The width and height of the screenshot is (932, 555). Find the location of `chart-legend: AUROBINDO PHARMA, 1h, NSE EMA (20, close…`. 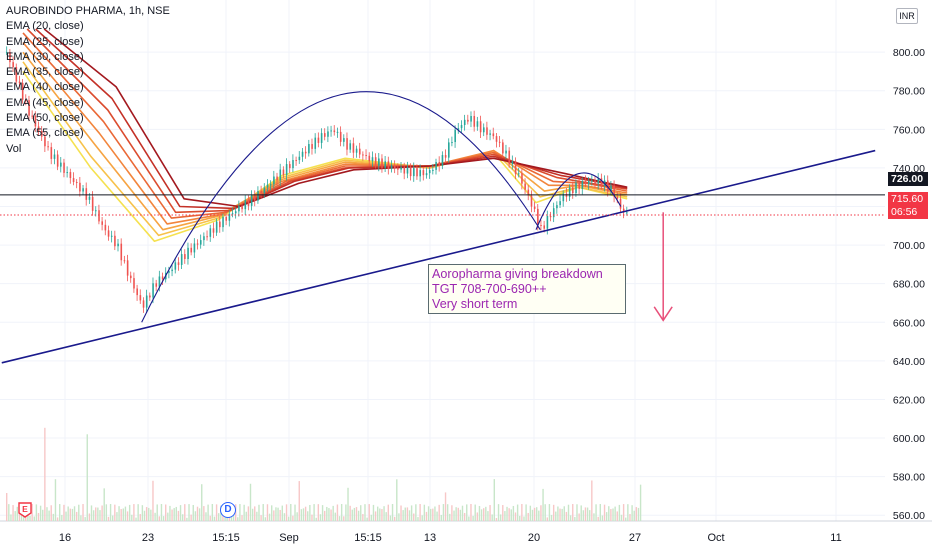

chart-legend: AUROBINDO PHARMA, 1h, NSE EMA (20, close… is located at coordinates (88, 80).